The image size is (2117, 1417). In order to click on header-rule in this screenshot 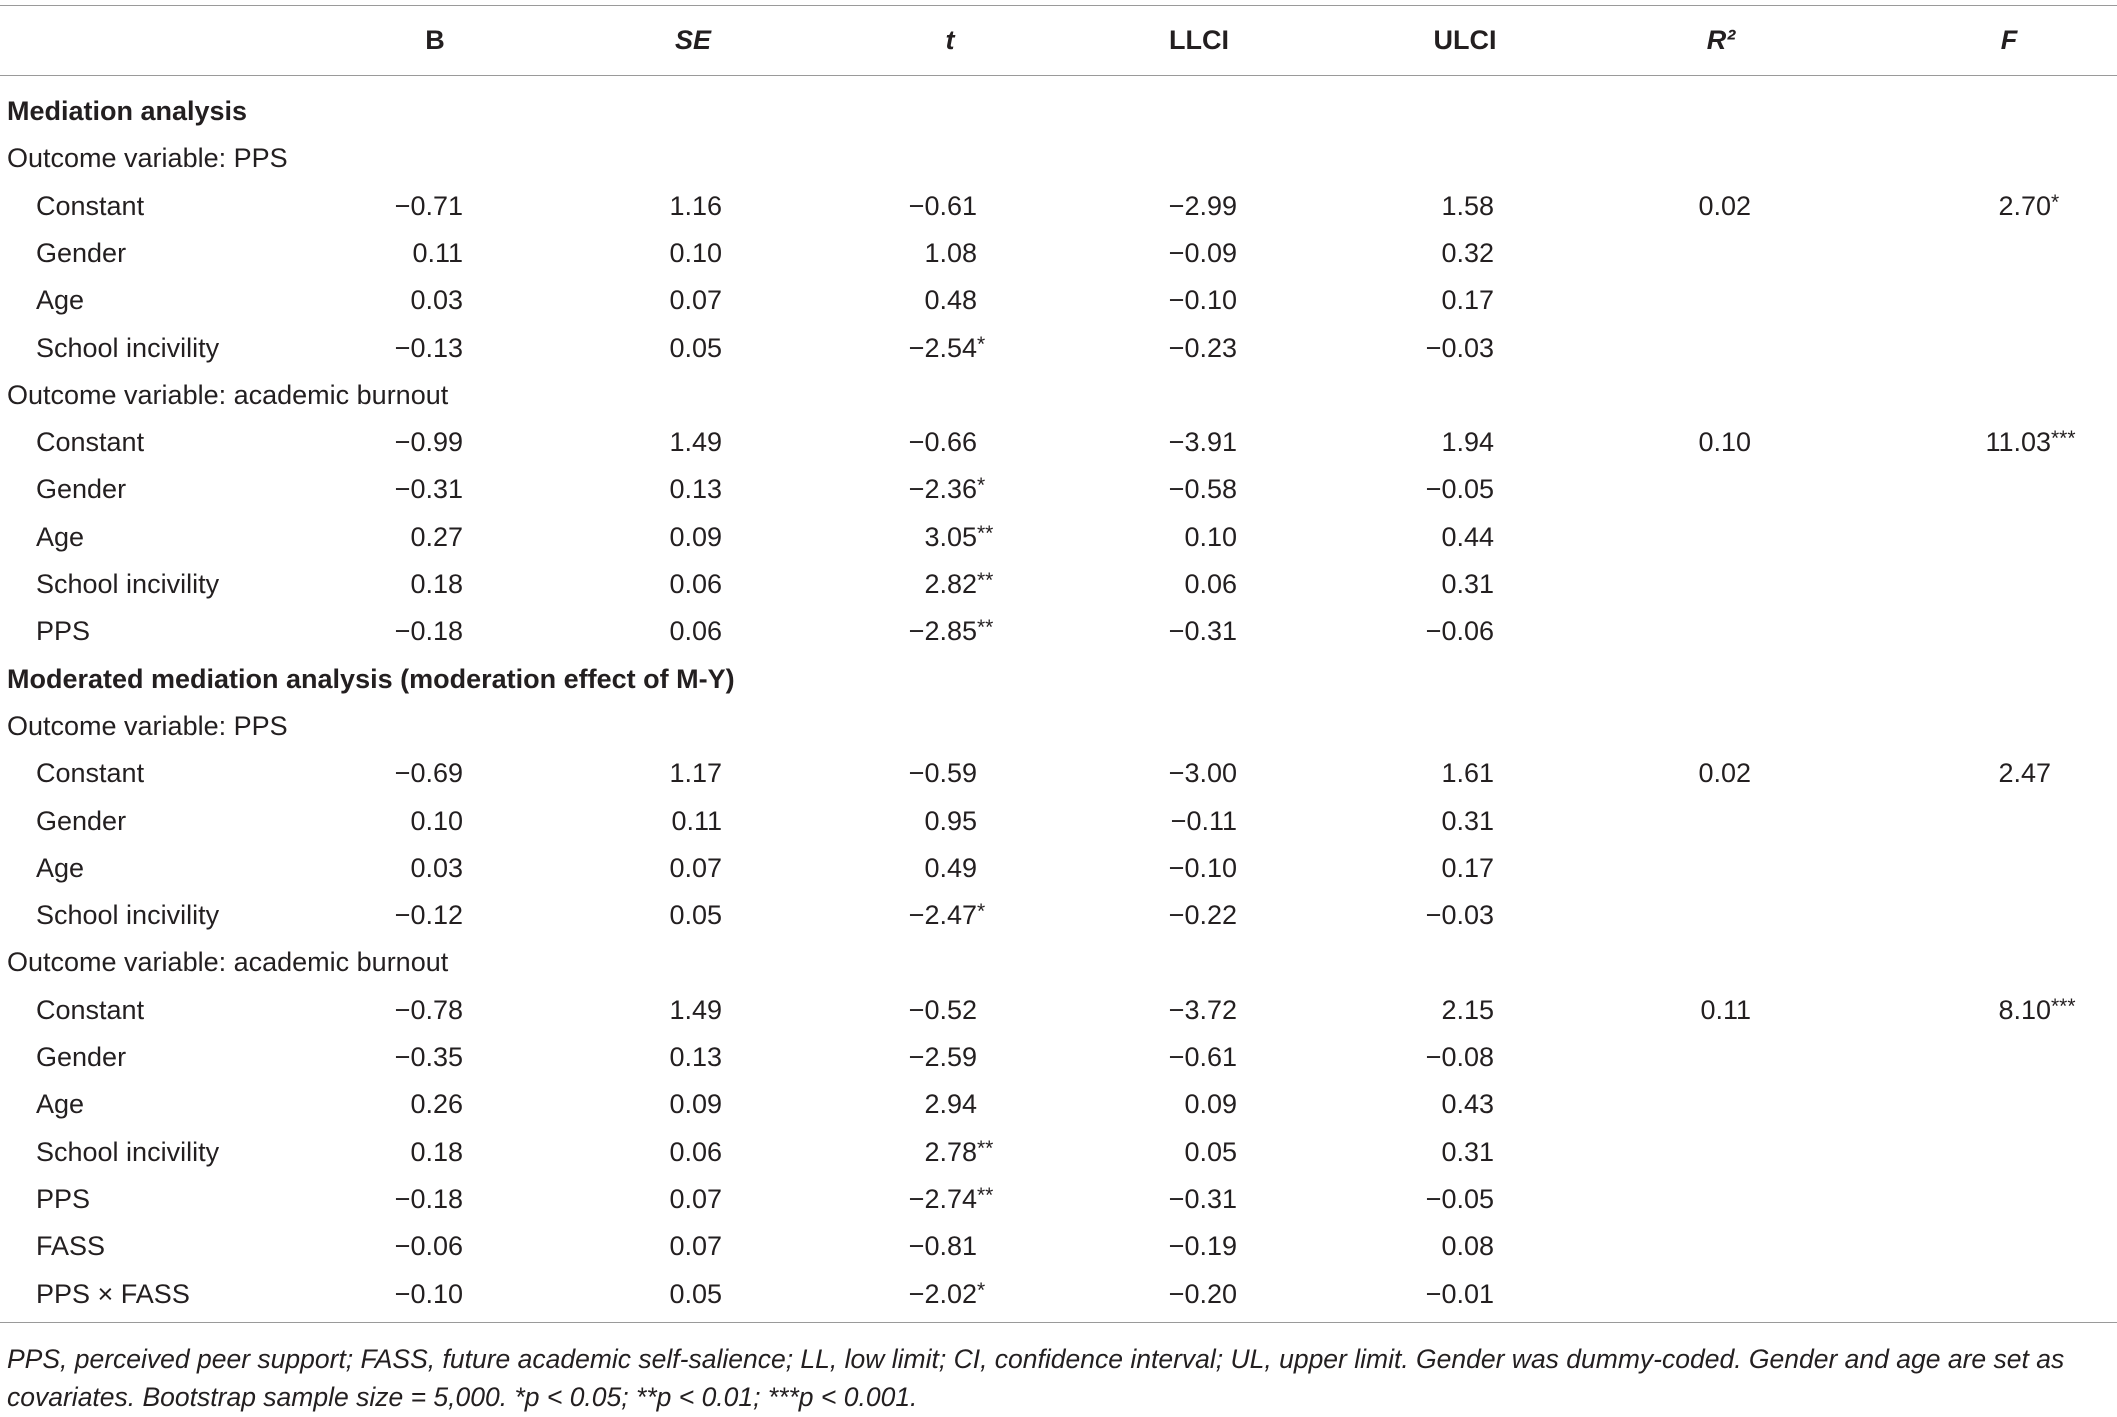, I will do `click(1058, 75)`.